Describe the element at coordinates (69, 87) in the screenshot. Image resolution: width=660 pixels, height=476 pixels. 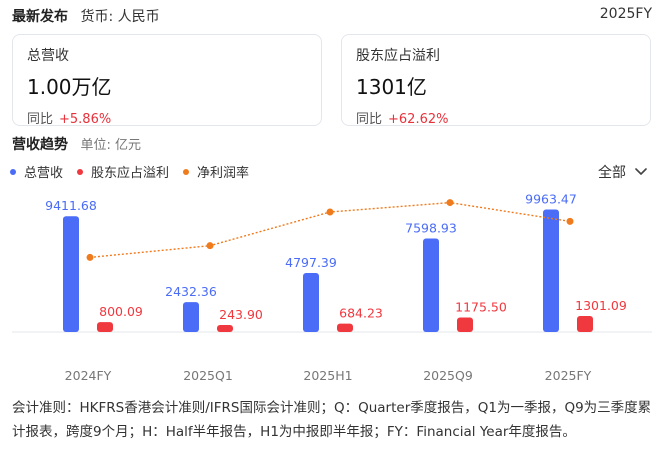
I see `card-value: 1.00万亿` at that location.